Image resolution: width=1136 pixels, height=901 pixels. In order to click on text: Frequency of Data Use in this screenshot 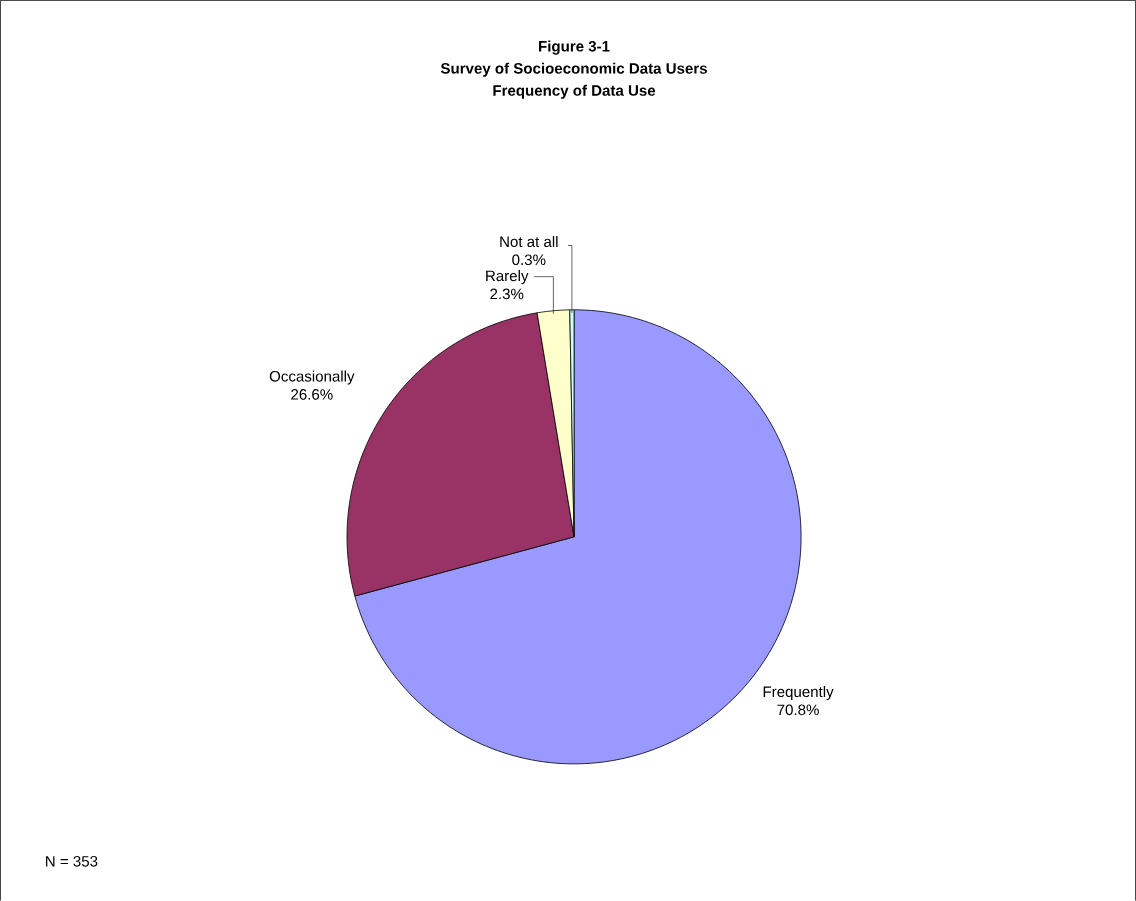, I will do `click(574, 91)`.